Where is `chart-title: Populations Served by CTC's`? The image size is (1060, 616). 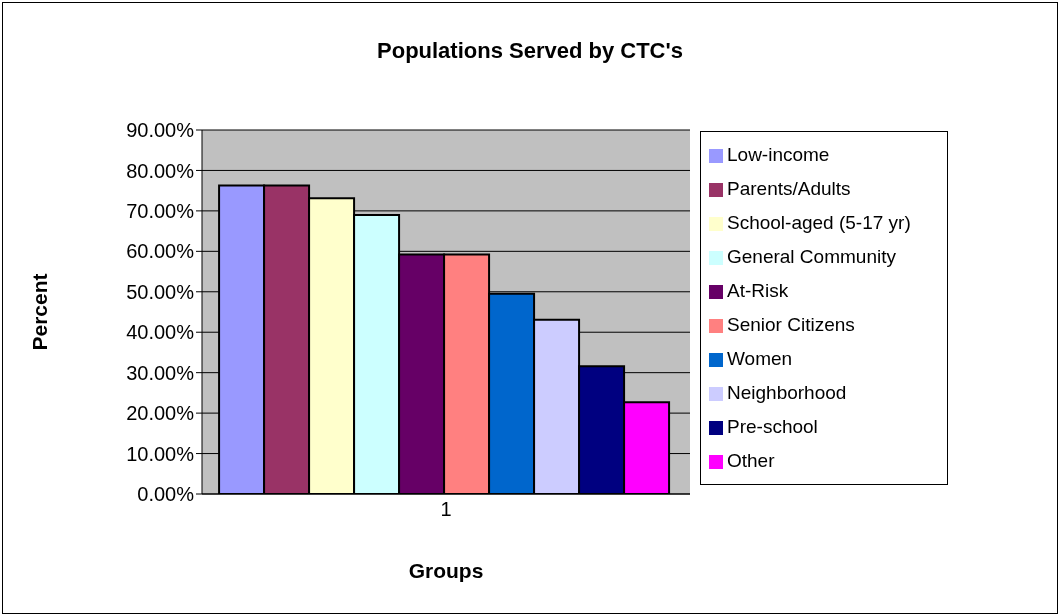 chart-title: Populations Served by CTC's is located at coordinates (530, 51).